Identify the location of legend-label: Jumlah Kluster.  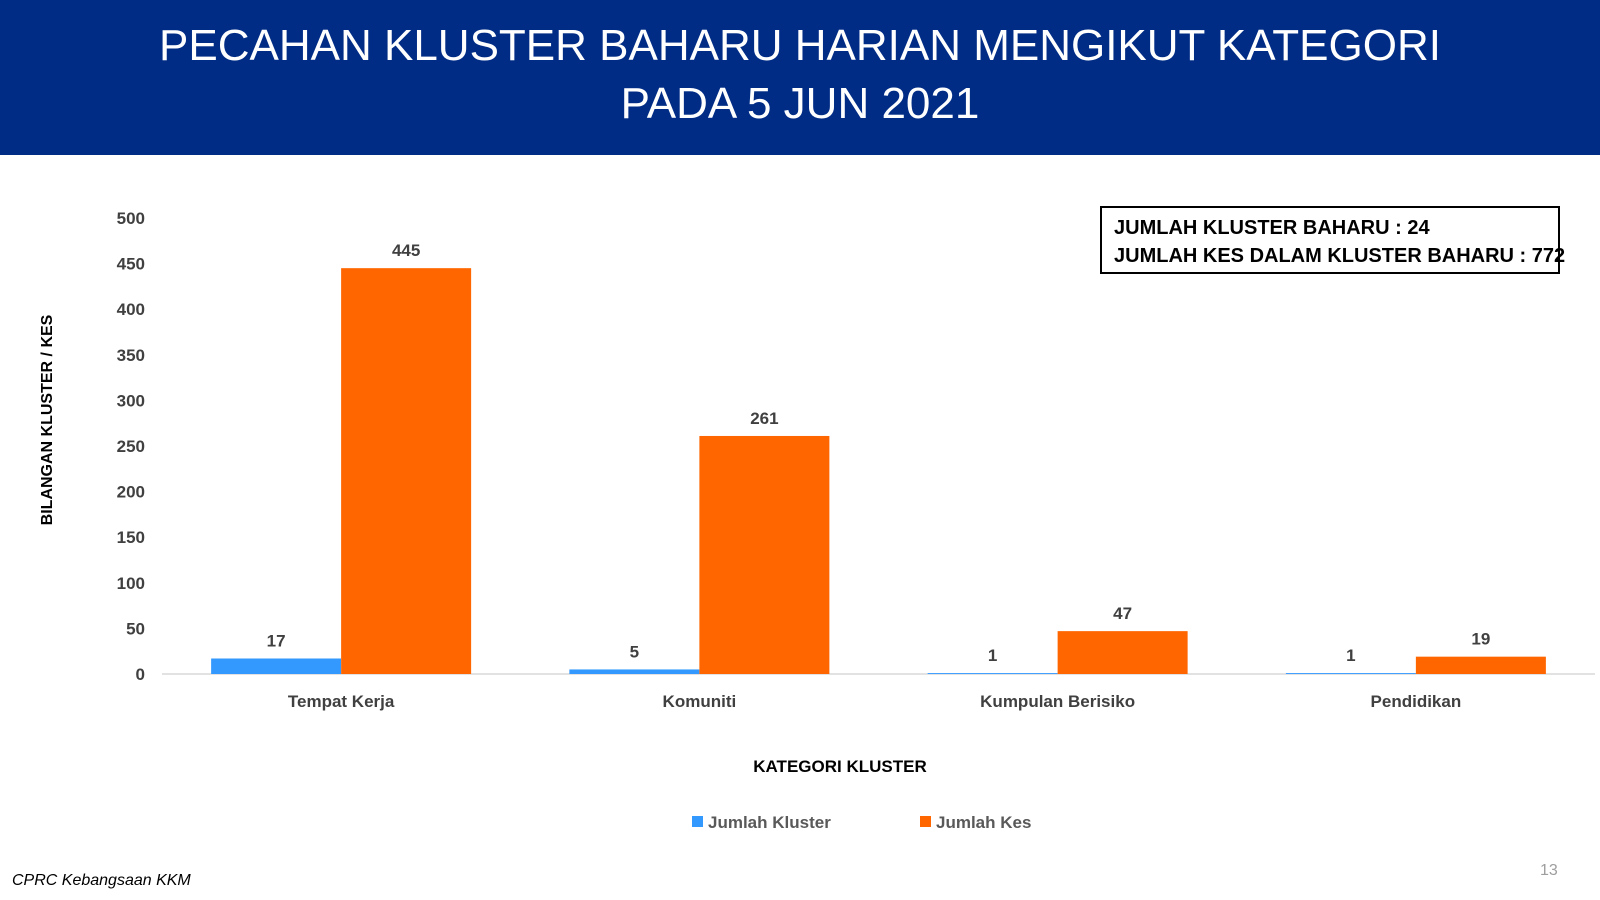
(769, 822).